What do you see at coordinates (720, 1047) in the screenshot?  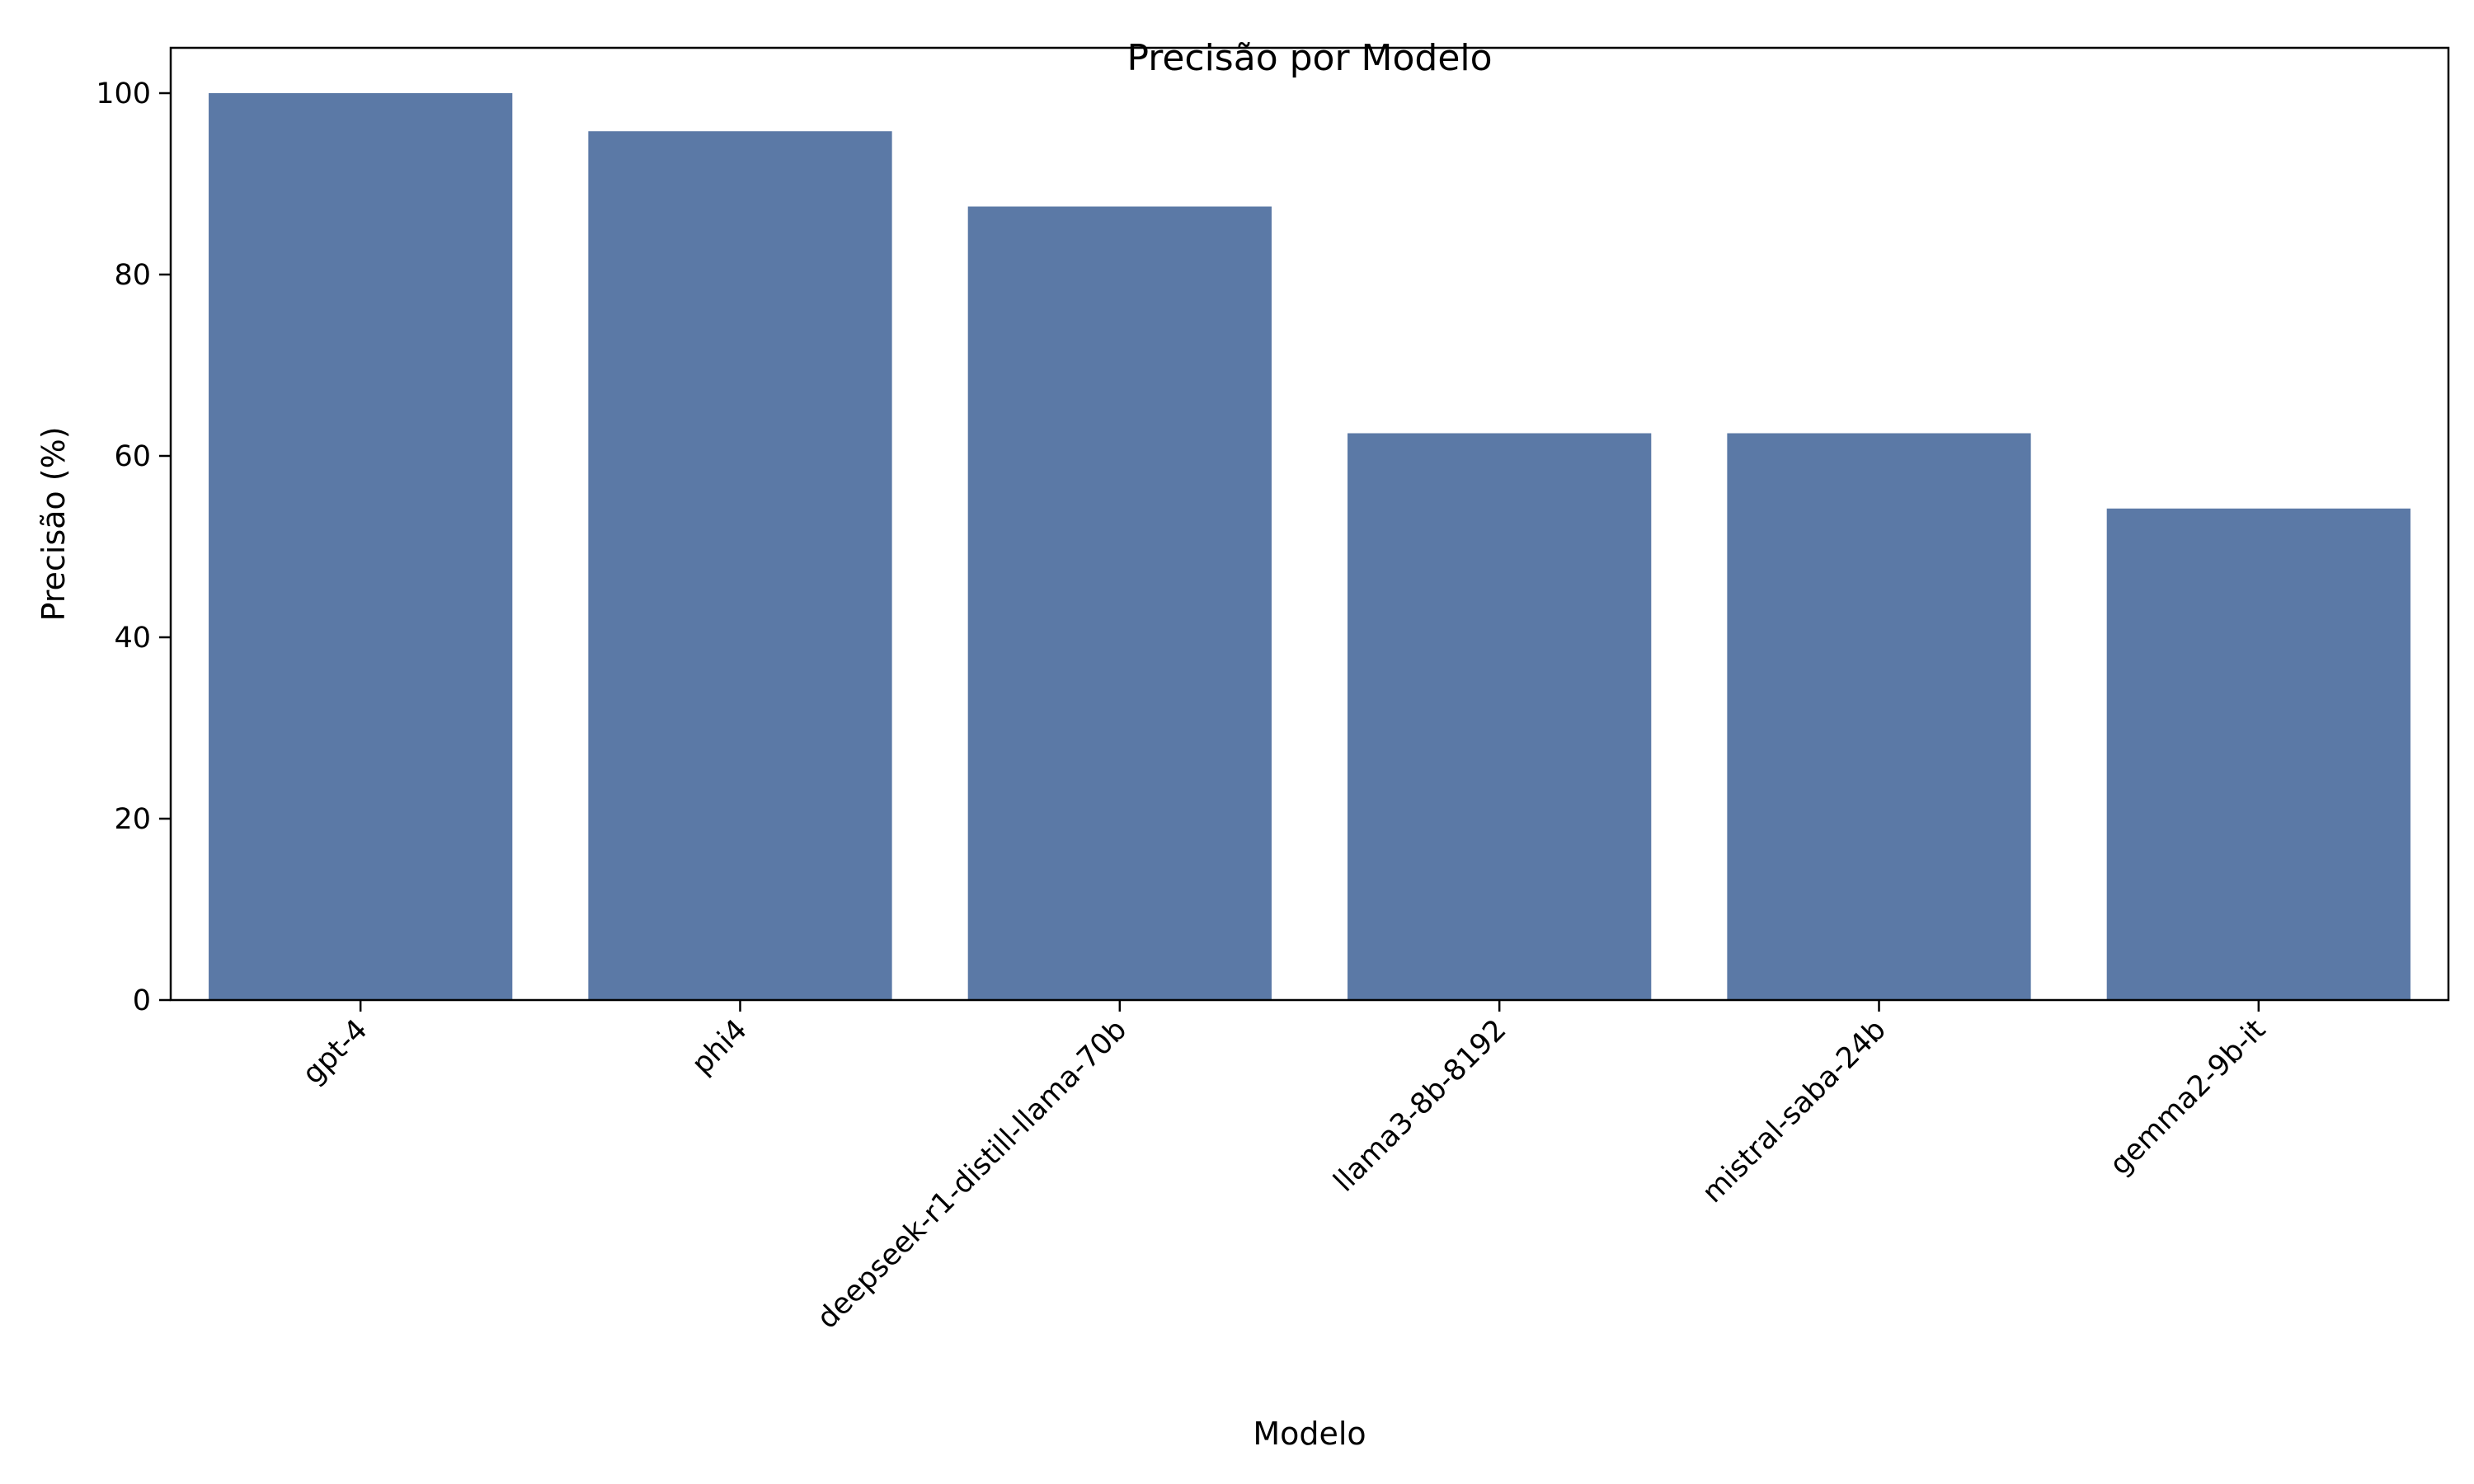 I see `x-tick-label: phi4` at bounding box center [720, 1047].